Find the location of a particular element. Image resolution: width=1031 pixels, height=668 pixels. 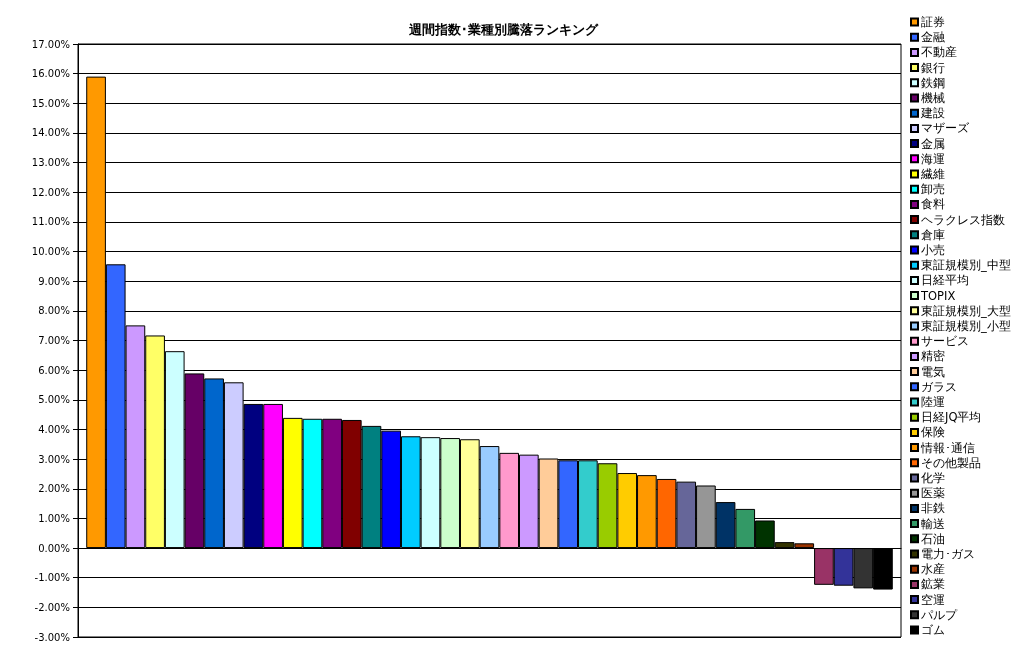

legend-label: 証券 is located at coordinates (933, 22).